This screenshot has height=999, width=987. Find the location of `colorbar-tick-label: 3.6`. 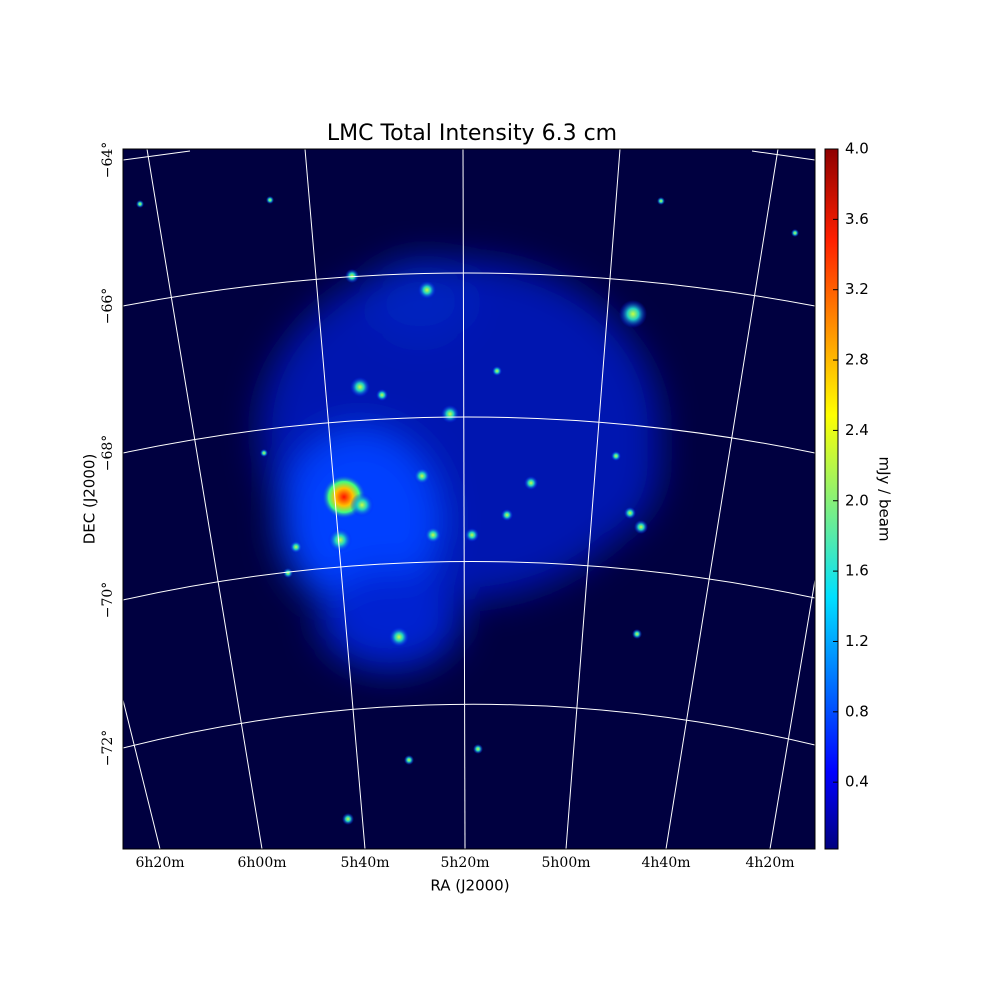

colorbar-tick-label: 3.6 is located at coordinates (857, 219).